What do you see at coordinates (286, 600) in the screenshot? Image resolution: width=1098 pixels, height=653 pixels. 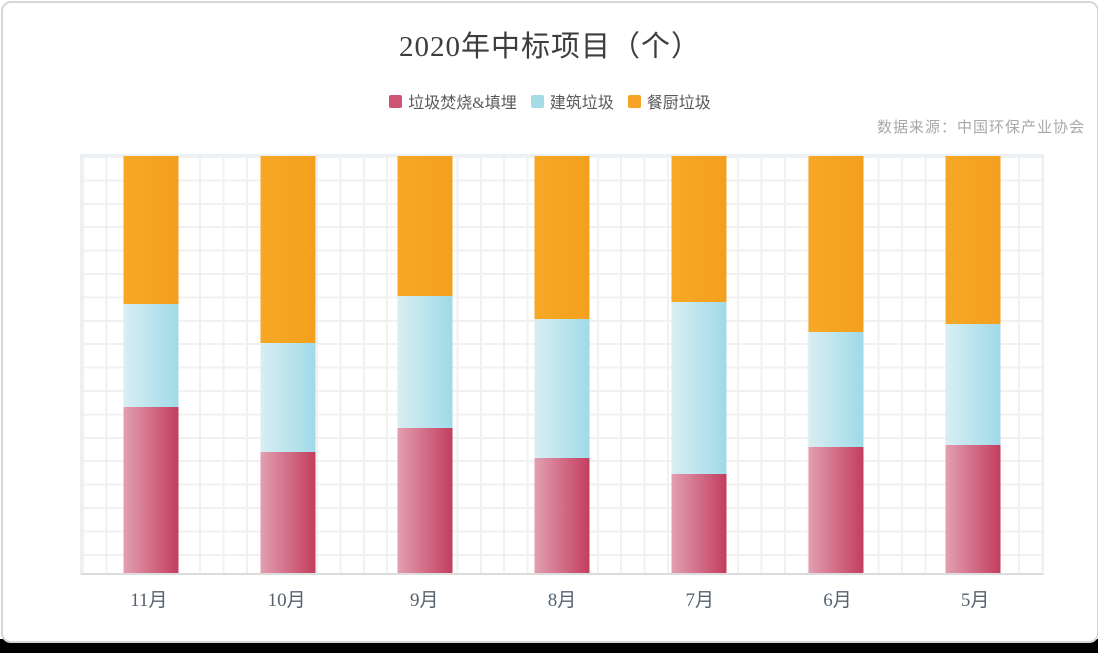 I see `x-axis-label: 10月` at bounding box center [286, 600].